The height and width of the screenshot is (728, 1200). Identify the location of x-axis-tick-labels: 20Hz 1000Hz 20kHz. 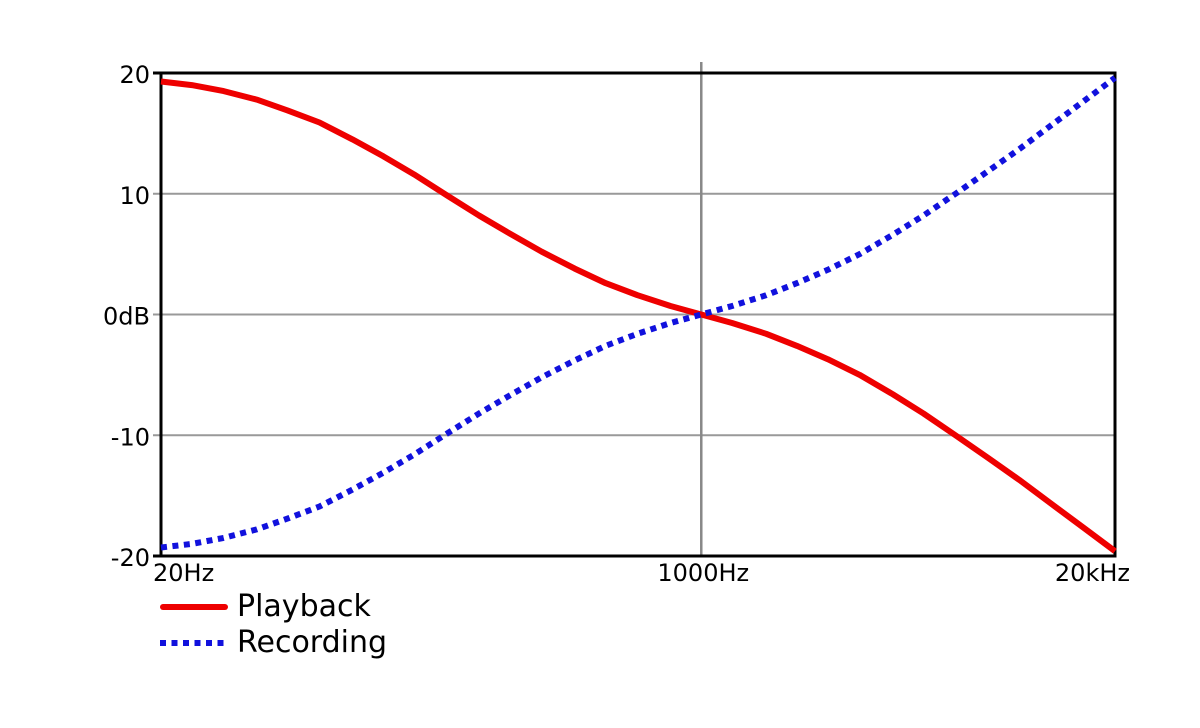
(641, 573).